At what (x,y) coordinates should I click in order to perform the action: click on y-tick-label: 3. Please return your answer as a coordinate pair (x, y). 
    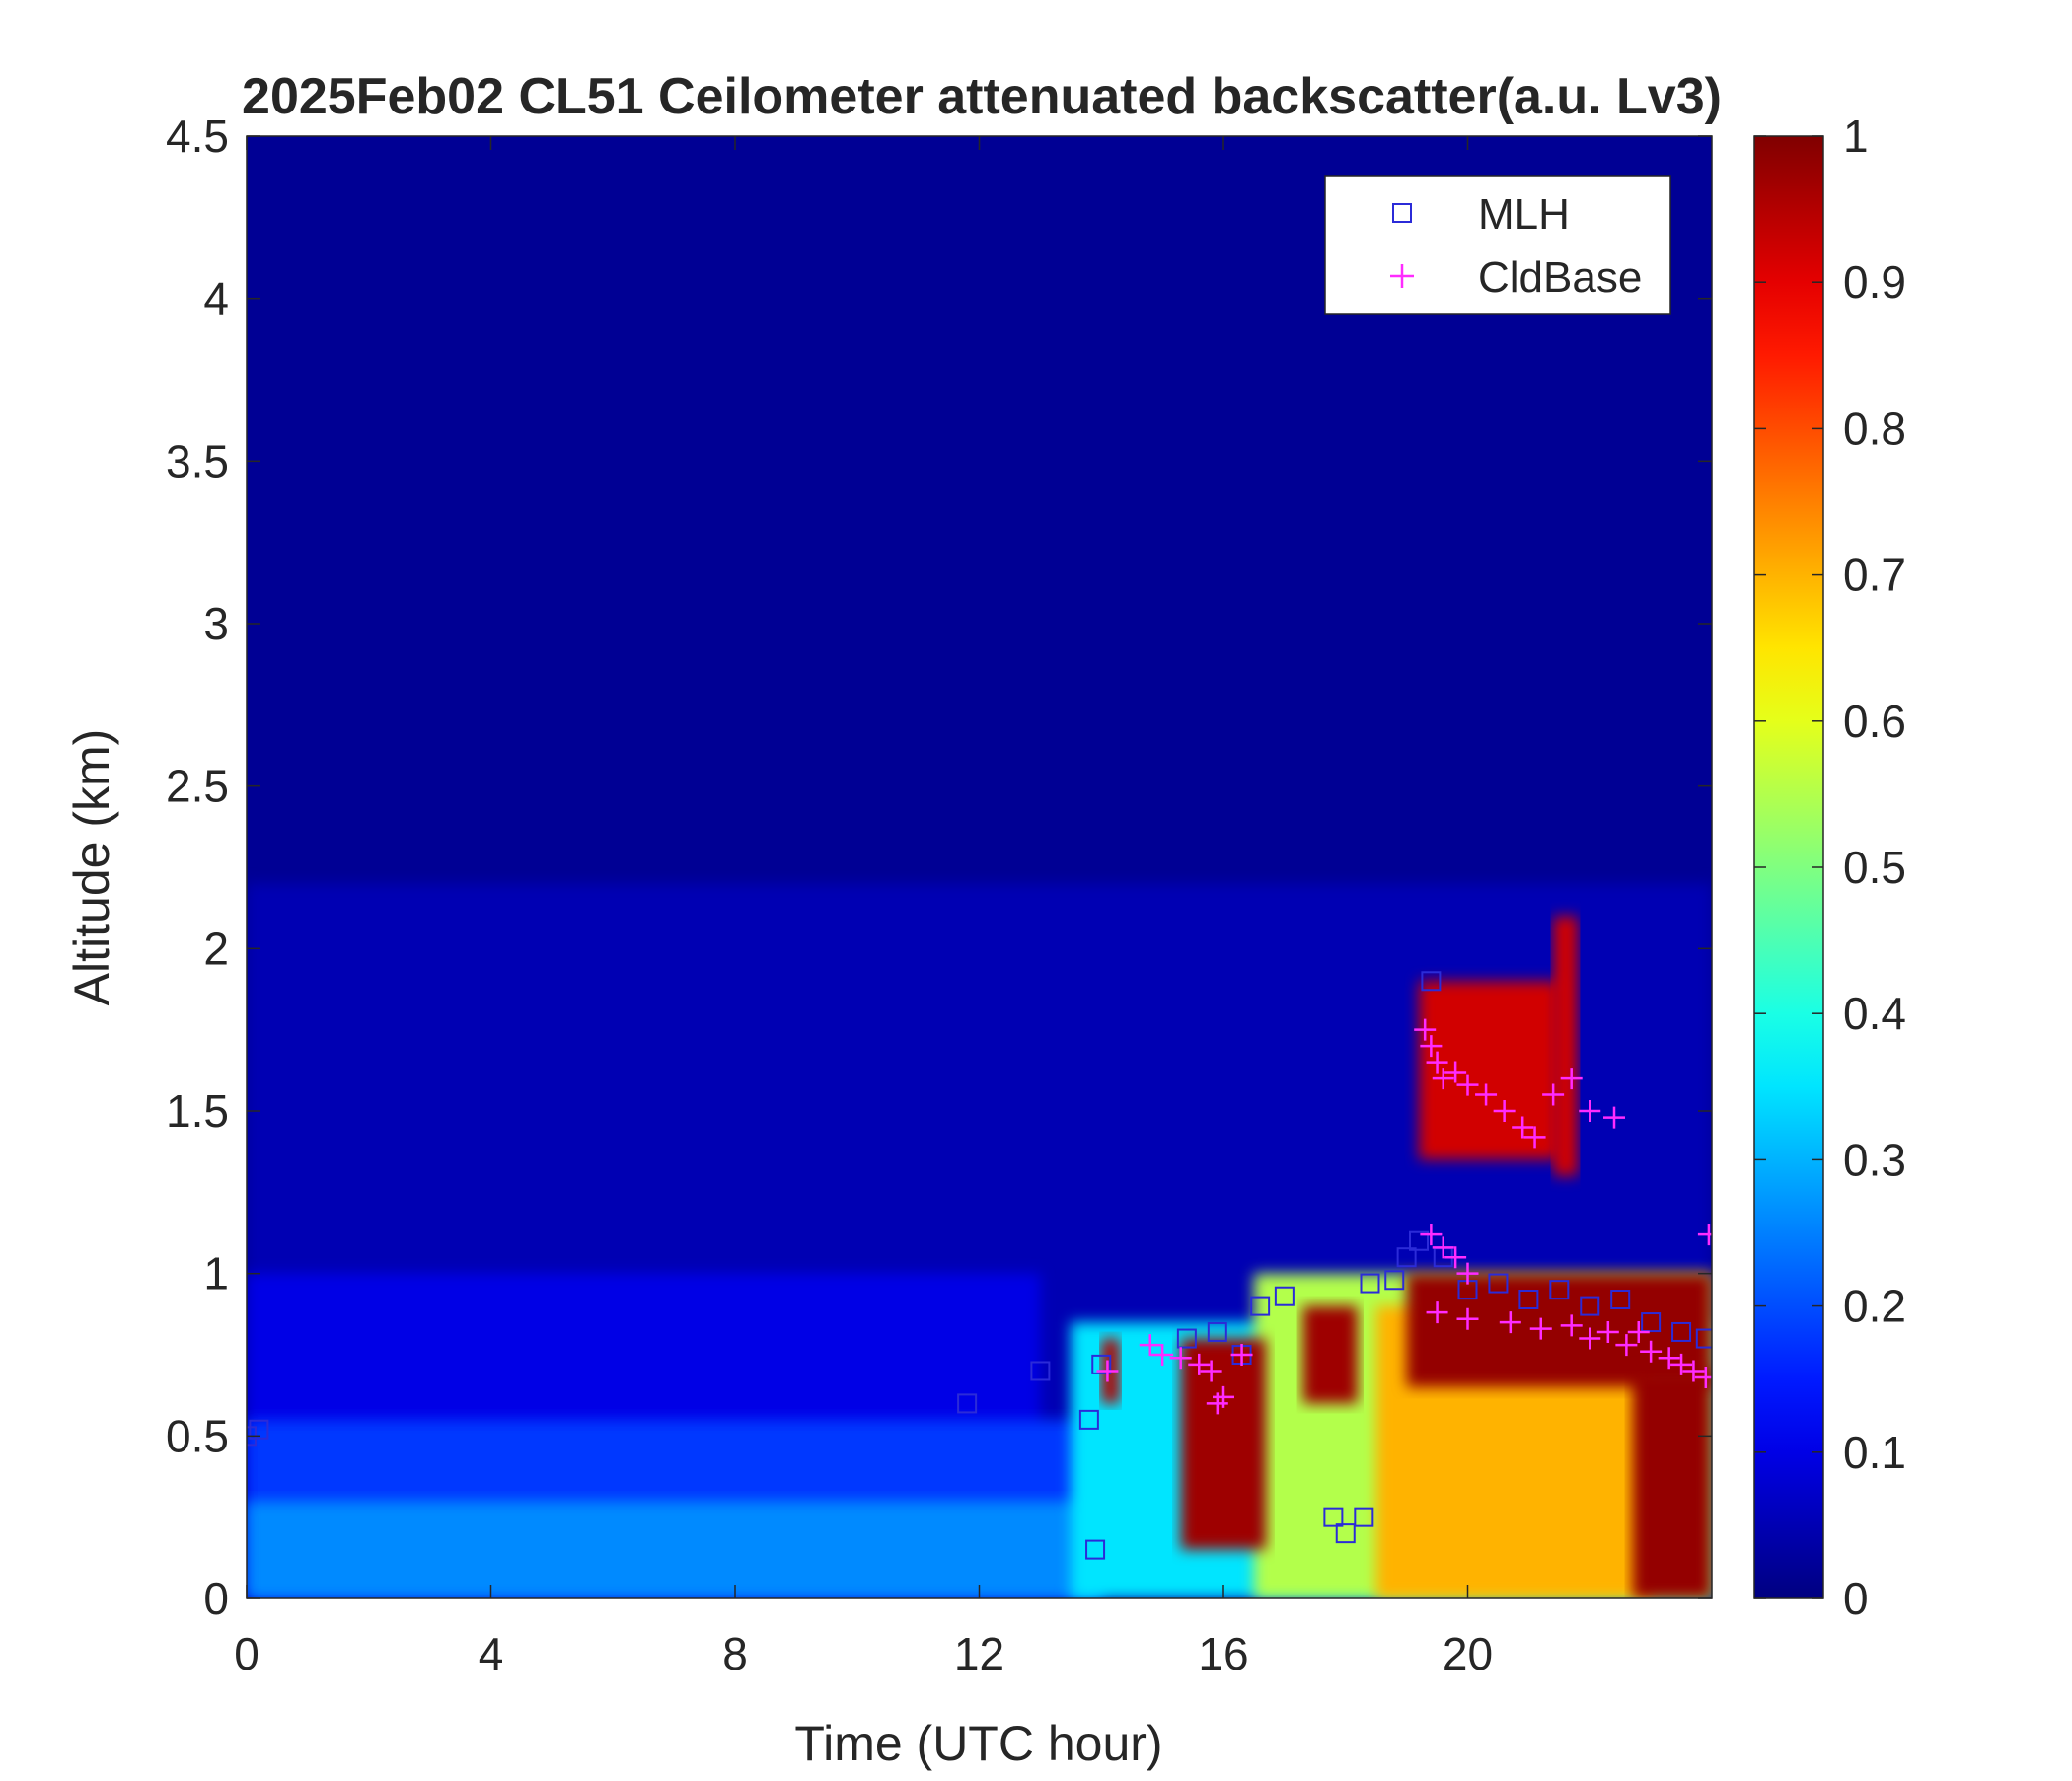
    Looking at the image, I should click on (216, 623).